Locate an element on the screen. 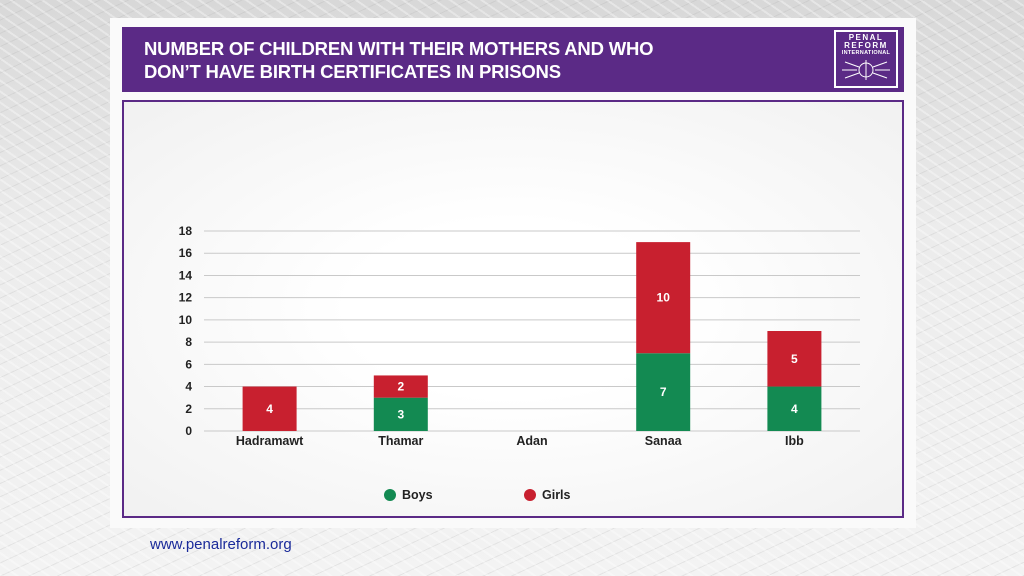  x-tick-label: Hadramawt is located at coordinates (270, 441).